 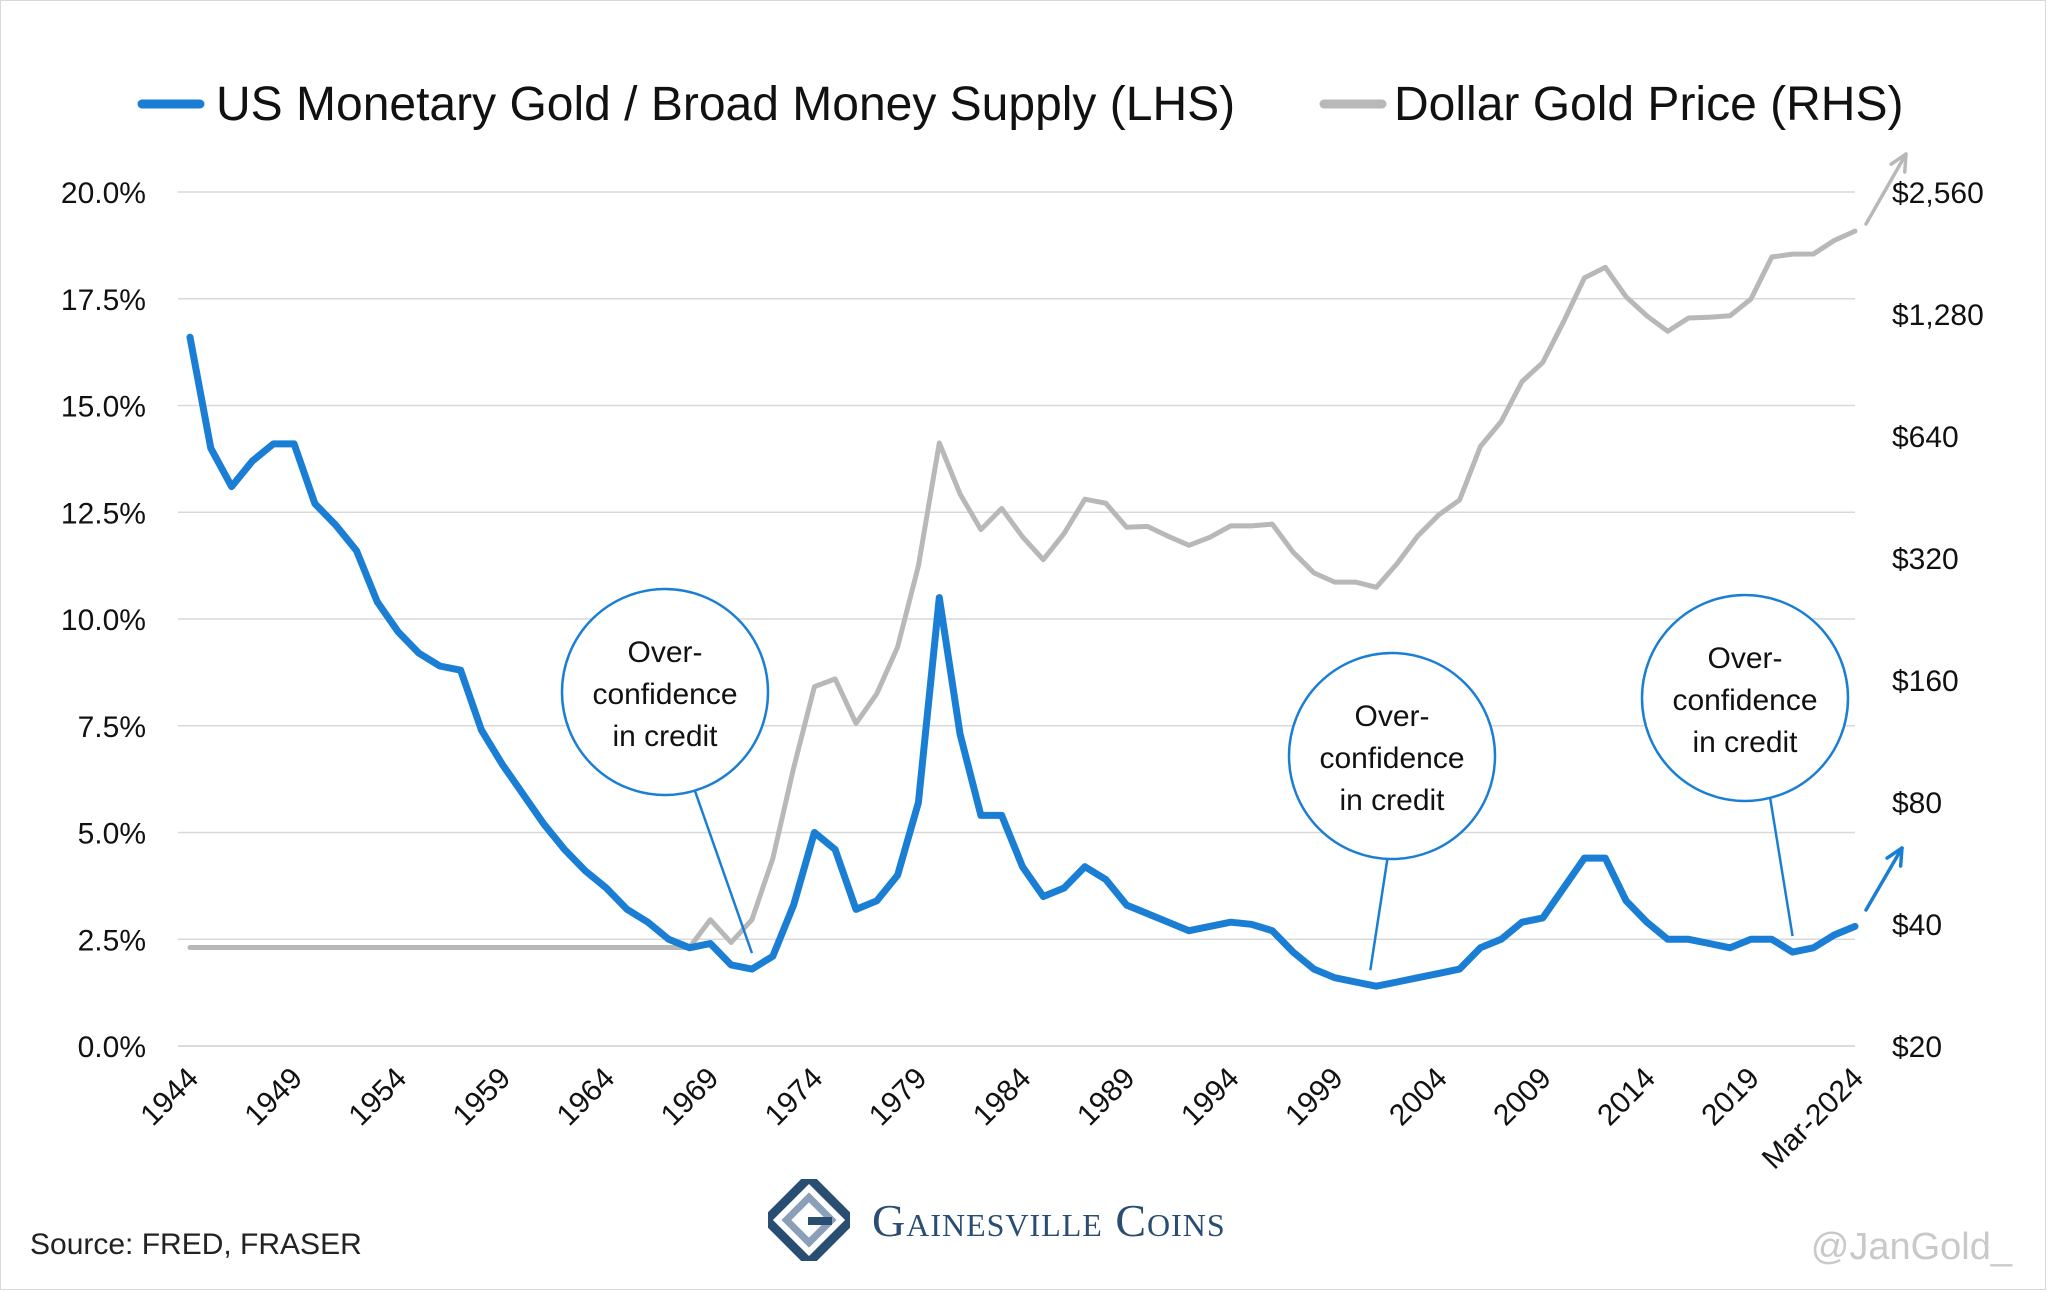 What do you see at coordinates (1418, 1097) in the screenshot?
I see `x-tick-label: 2004` at bounding box center [1418, 1097].